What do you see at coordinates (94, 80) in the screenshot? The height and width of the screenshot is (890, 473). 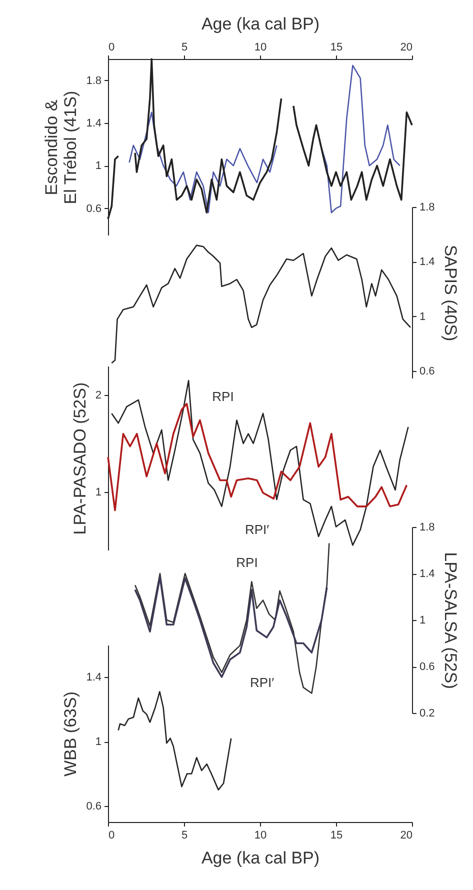 I see `y-tick-label: 1.8` at bounding box center [94, 80].